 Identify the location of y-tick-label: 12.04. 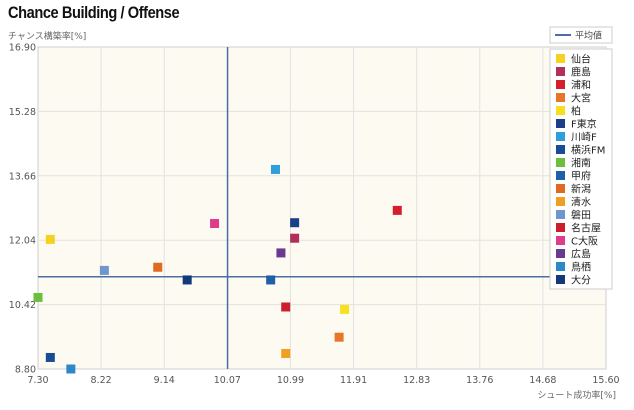
(22, 241).